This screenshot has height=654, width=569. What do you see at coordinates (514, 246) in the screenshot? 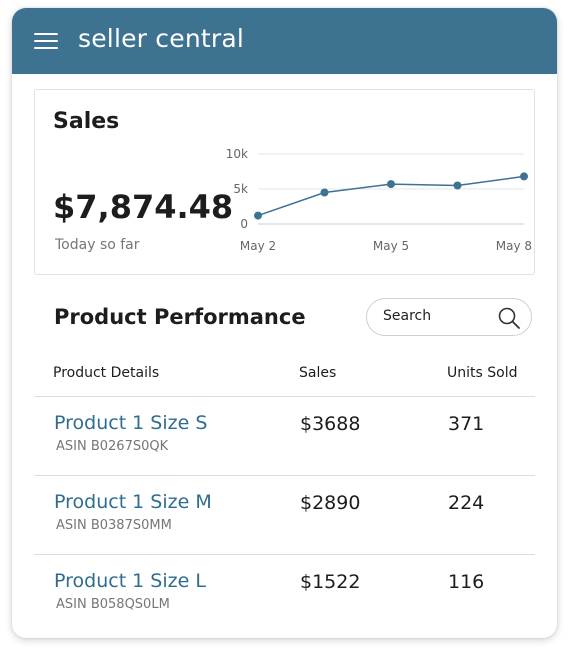
I see `x-tick-label: May 8` at bounding box center [514, 246].